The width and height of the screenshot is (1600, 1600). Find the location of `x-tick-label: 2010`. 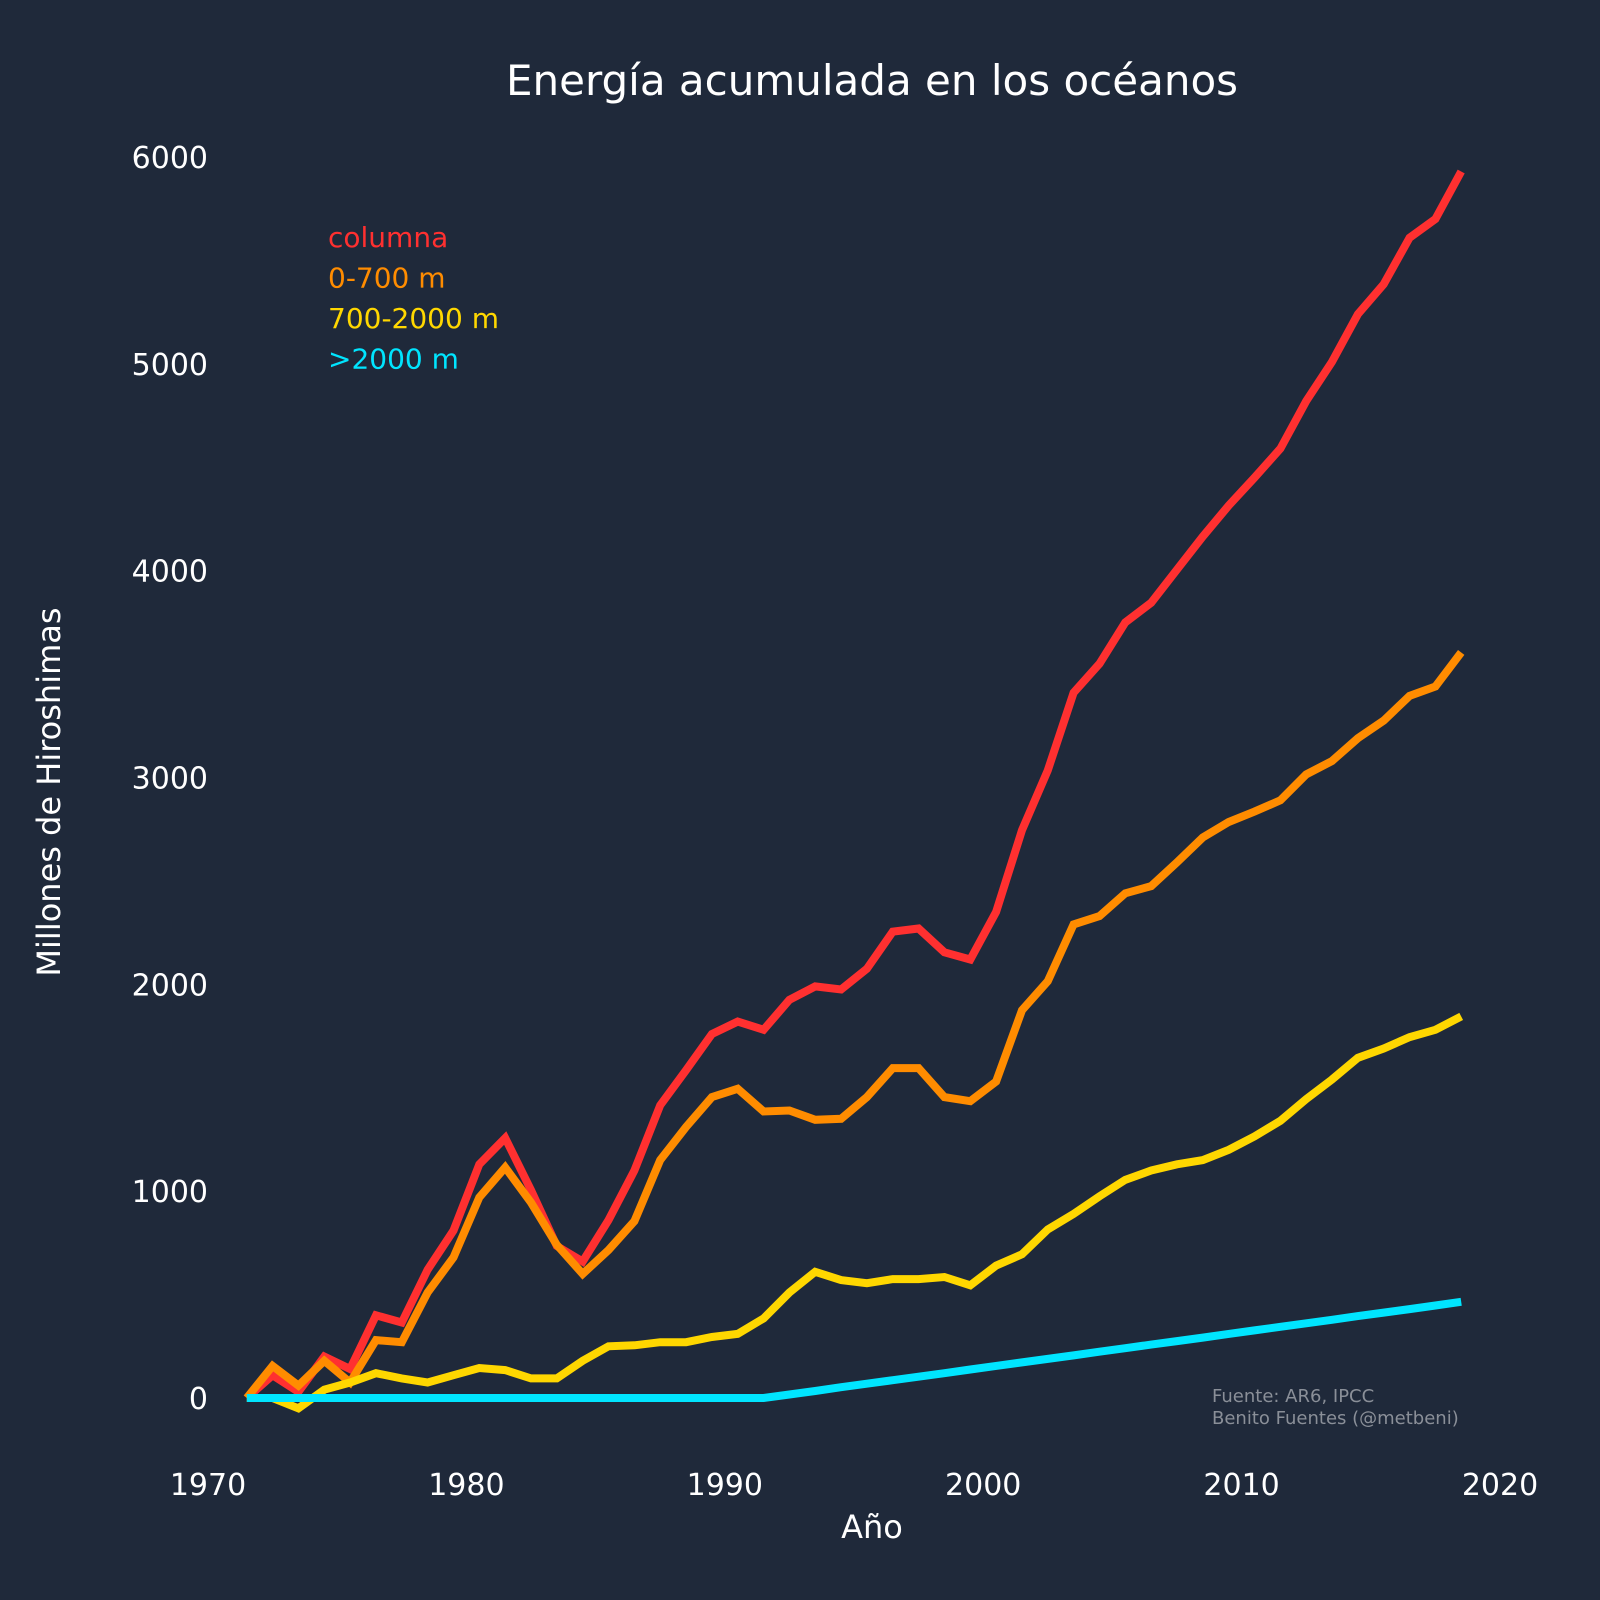

x-tick-label: 2010 is located at coordinates (1241, 1485).